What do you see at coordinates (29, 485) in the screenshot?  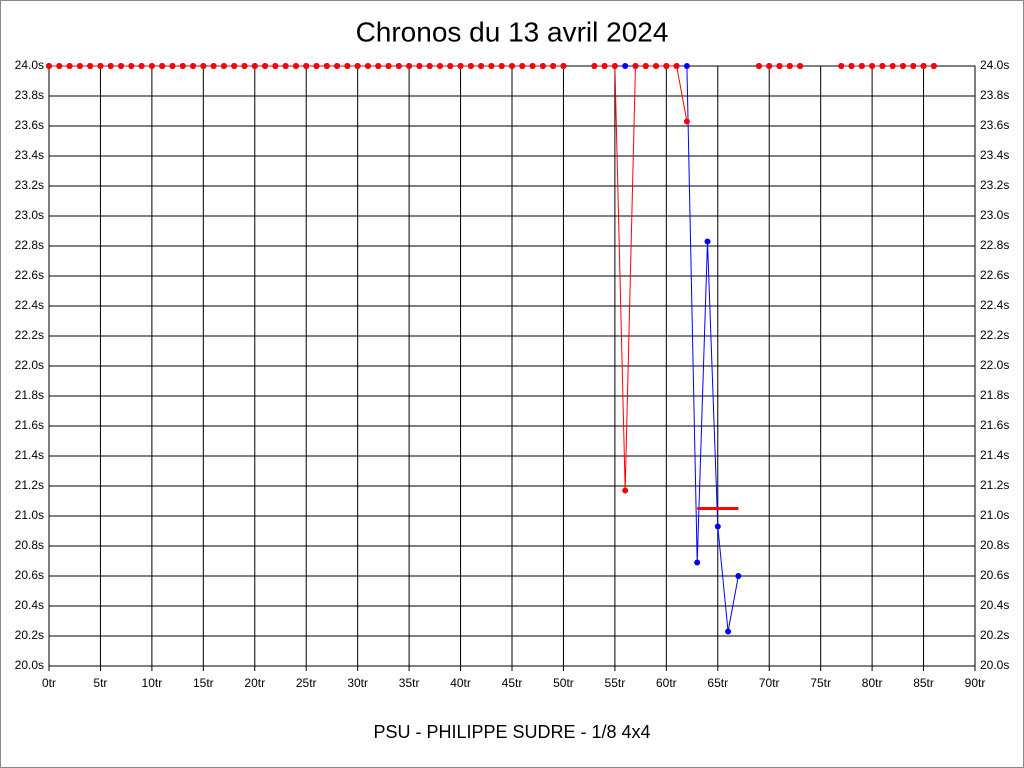 I see `y-tick-label: 21.2s` at bounding box center [29, 485].